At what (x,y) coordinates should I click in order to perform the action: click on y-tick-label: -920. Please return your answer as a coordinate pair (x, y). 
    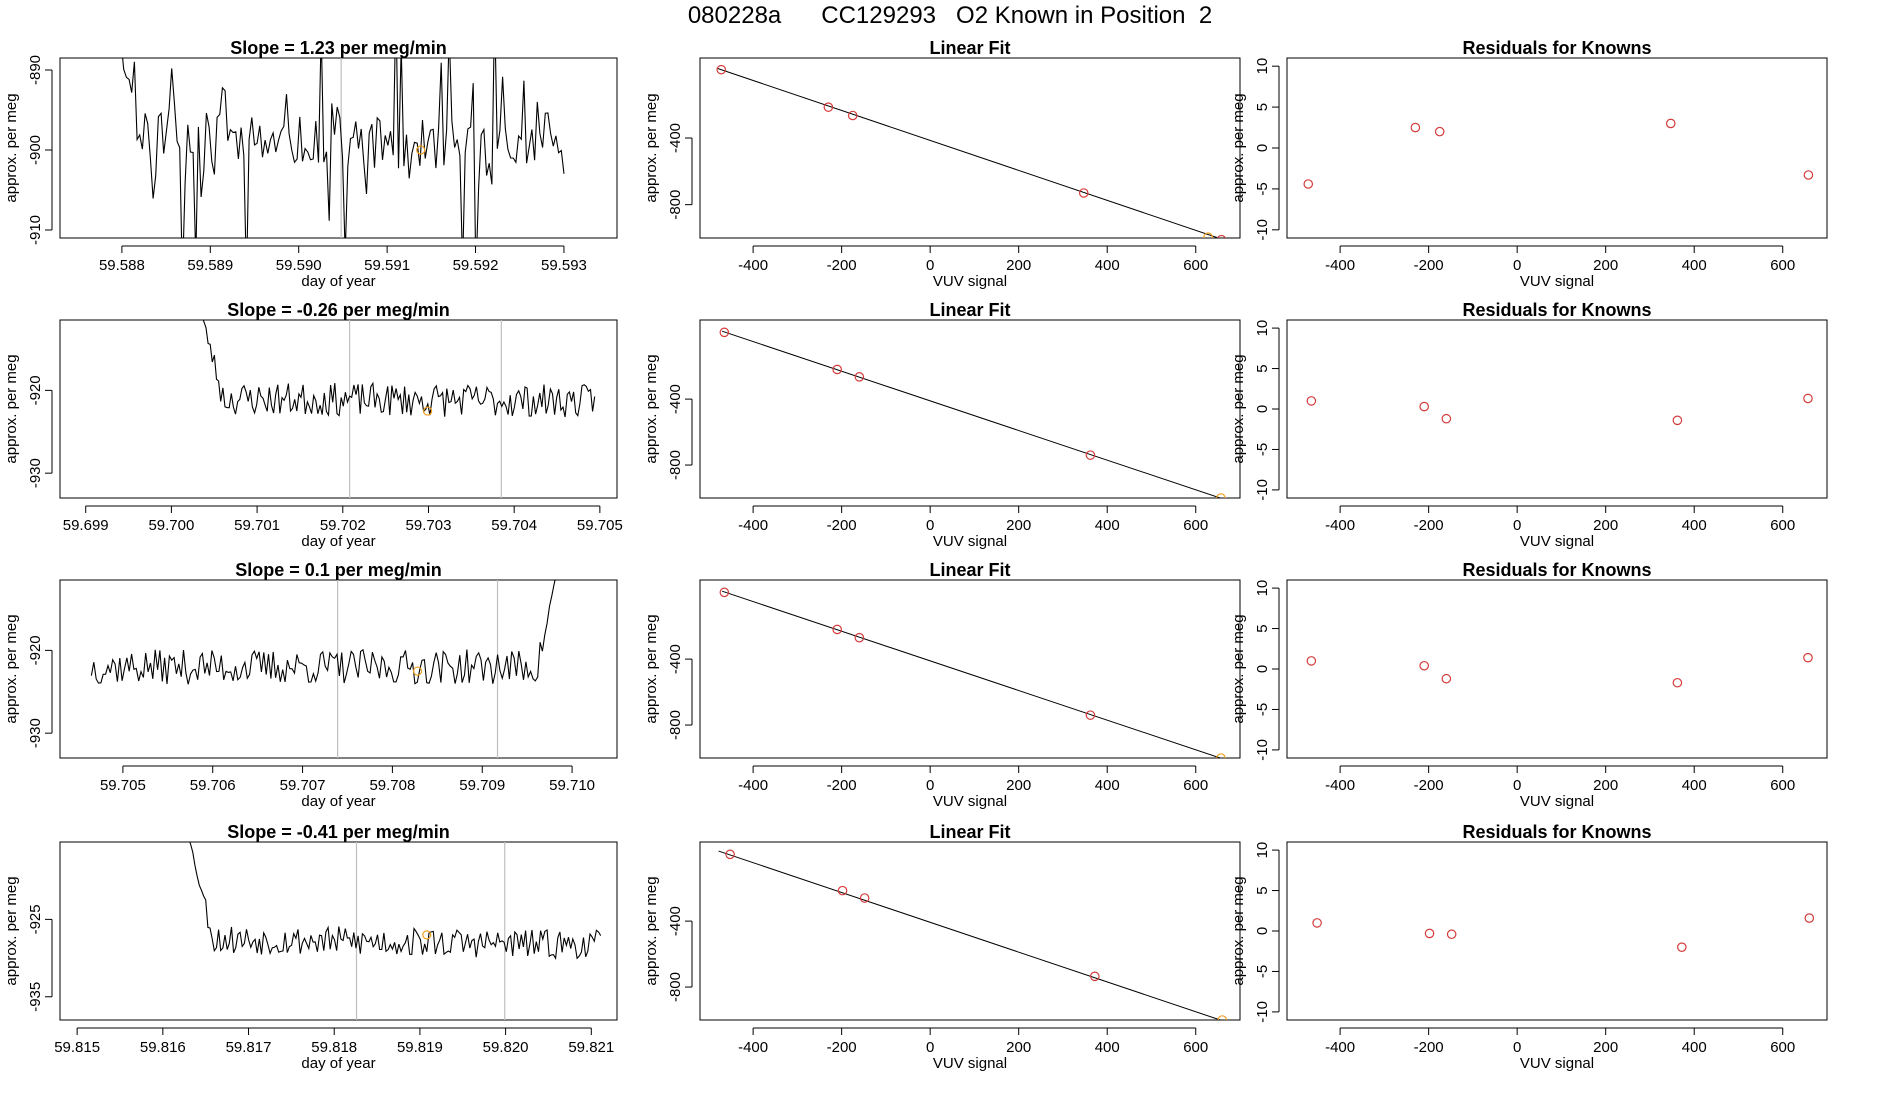
    Looking at the image, I should click on (35, 650).